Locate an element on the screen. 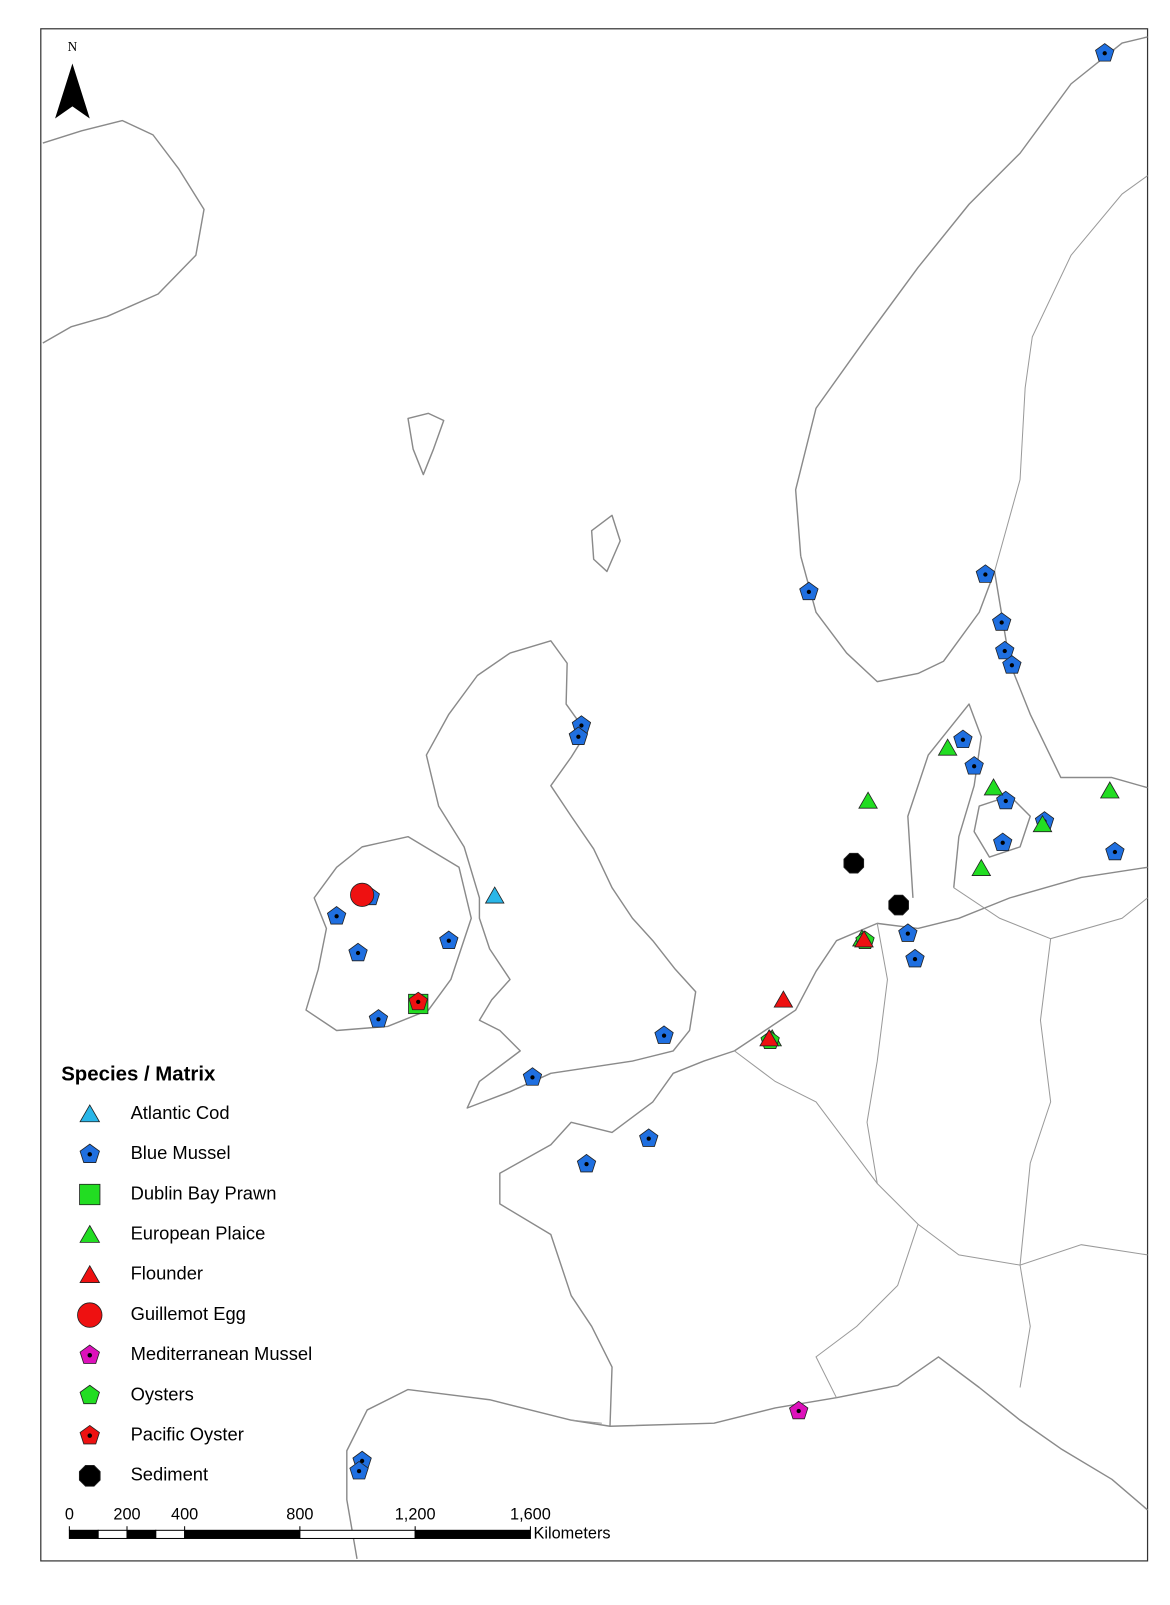 Image resolution: width=1170 pixels, height=1605 pixels. legend-label: Oysters is located at coordinates (162, 1393).